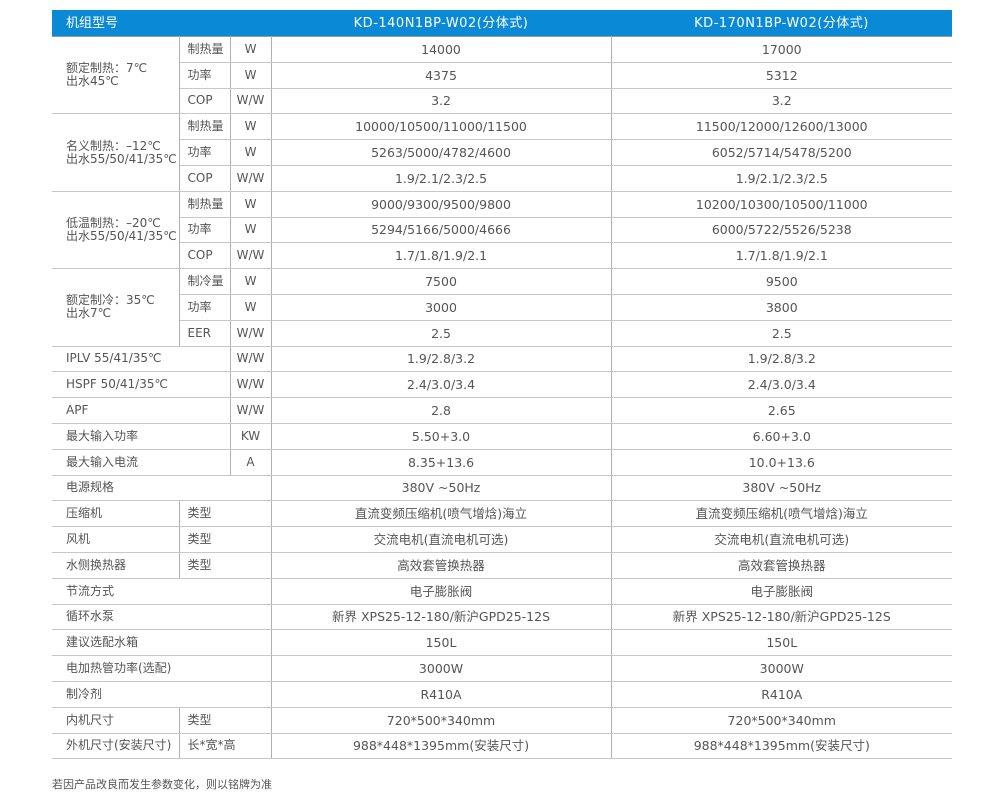  I want to click on parameter-name: 风机, so click(116, 539).